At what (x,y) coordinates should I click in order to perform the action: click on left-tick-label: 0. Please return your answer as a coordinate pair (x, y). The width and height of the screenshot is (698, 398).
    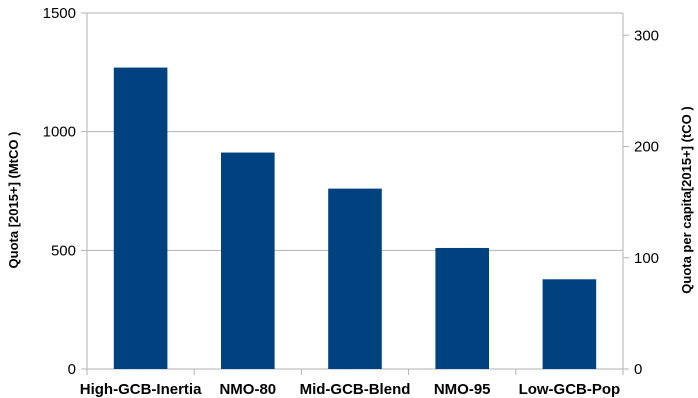
    Looking at the image, I should click on (72, 369).